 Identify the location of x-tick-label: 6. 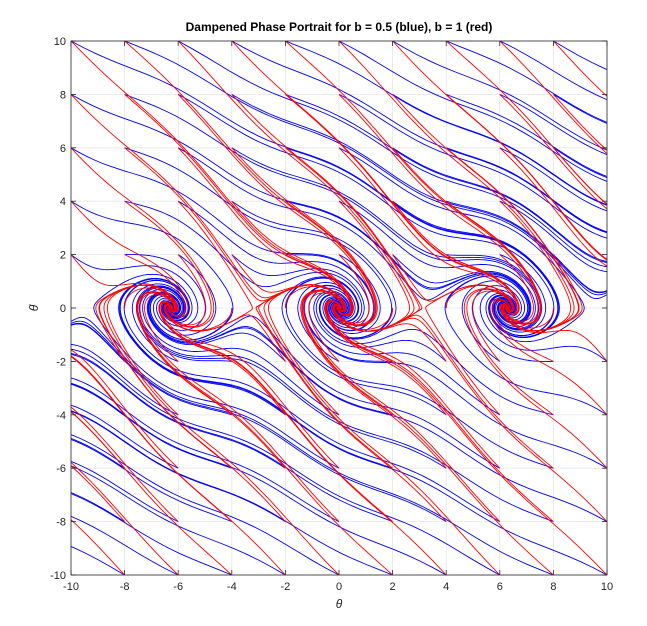
(500, 587).